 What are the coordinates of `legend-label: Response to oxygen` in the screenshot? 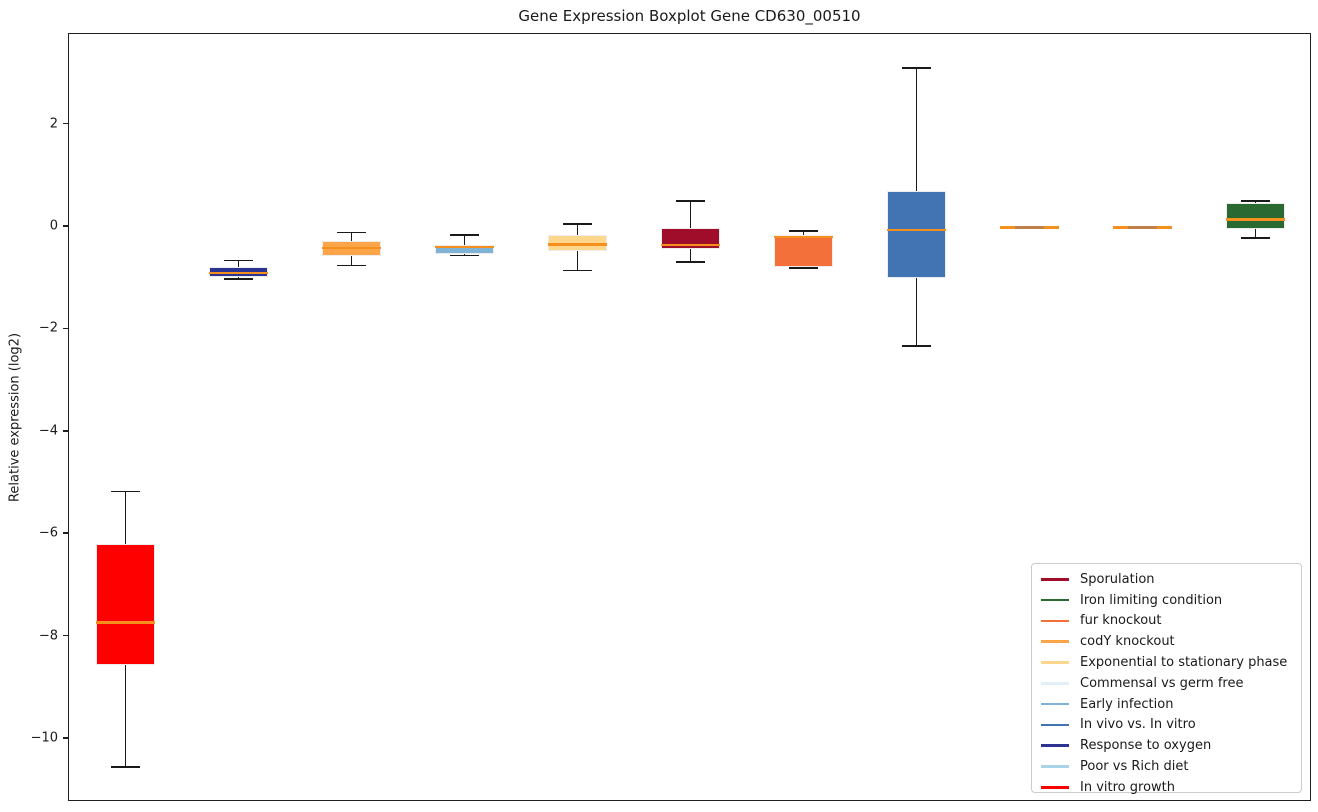 It's located at (1146, 746).